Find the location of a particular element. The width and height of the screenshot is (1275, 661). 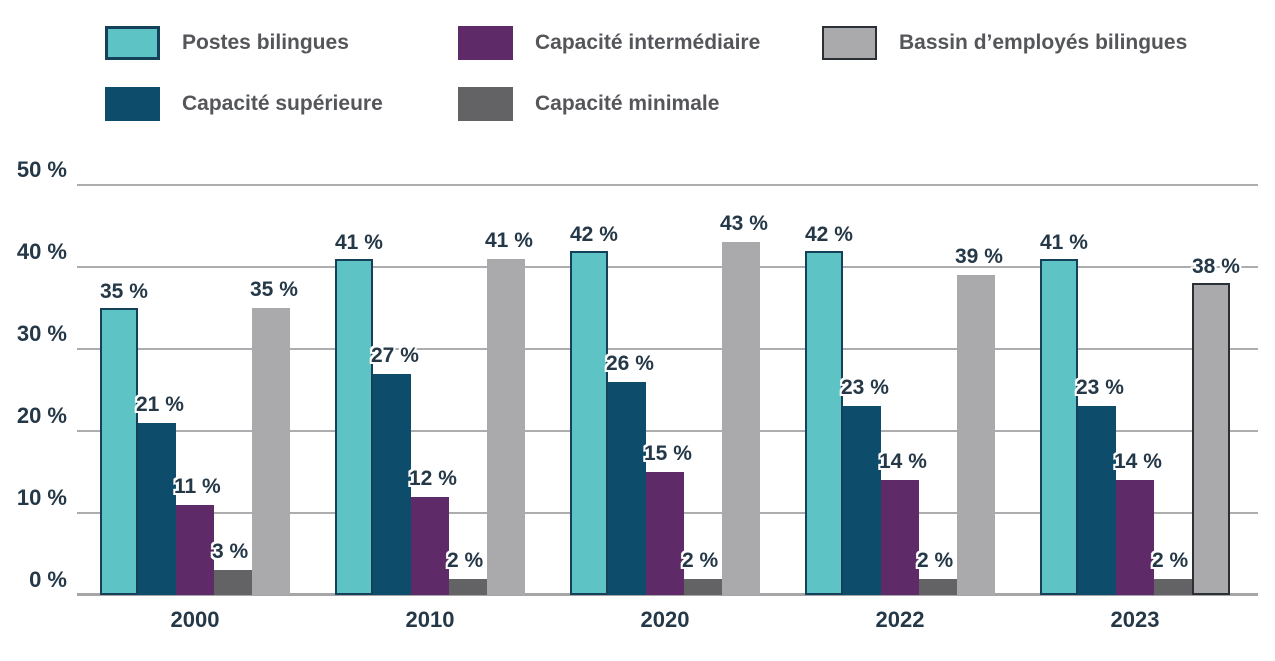

legend-label: Capacité intermédiaire is located at coordinates (648, 42).